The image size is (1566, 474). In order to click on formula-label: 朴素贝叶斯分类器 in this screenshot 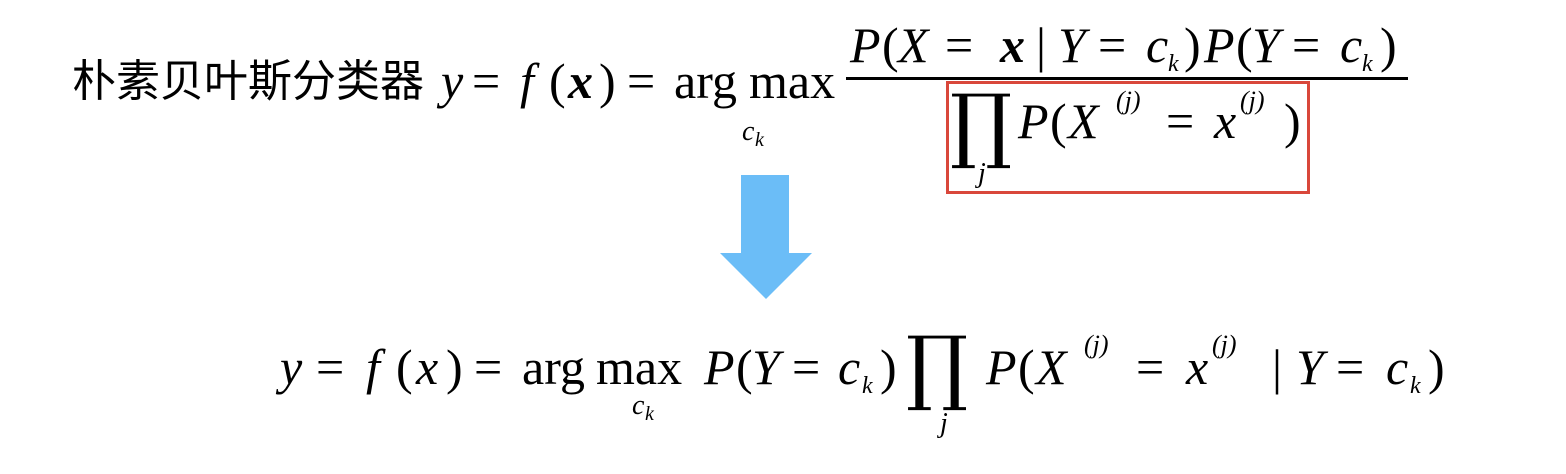, I will do `click(248, 81)`.